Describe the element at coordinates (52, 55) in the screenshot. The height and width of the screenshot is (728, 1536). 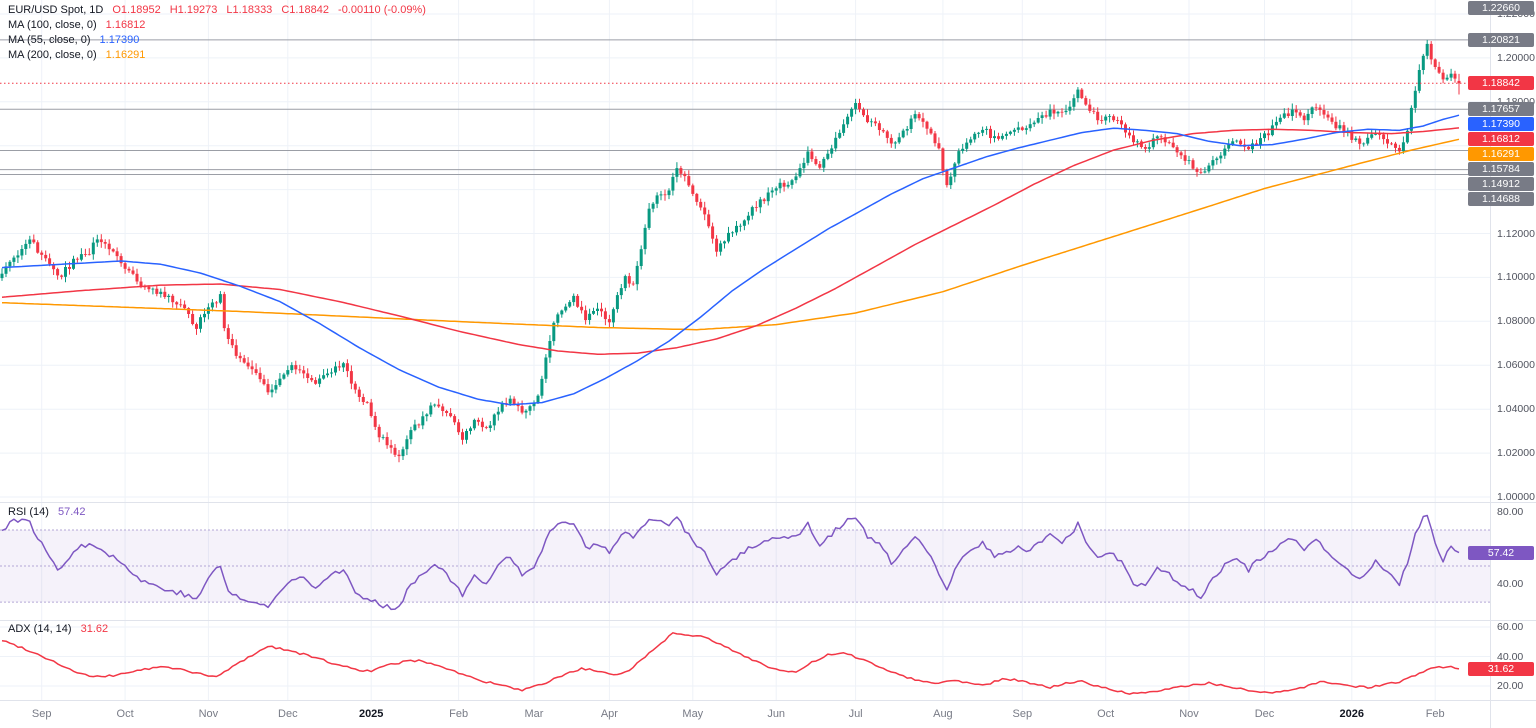
I see `ma200-label: MA (200, close, 0)` at that location.